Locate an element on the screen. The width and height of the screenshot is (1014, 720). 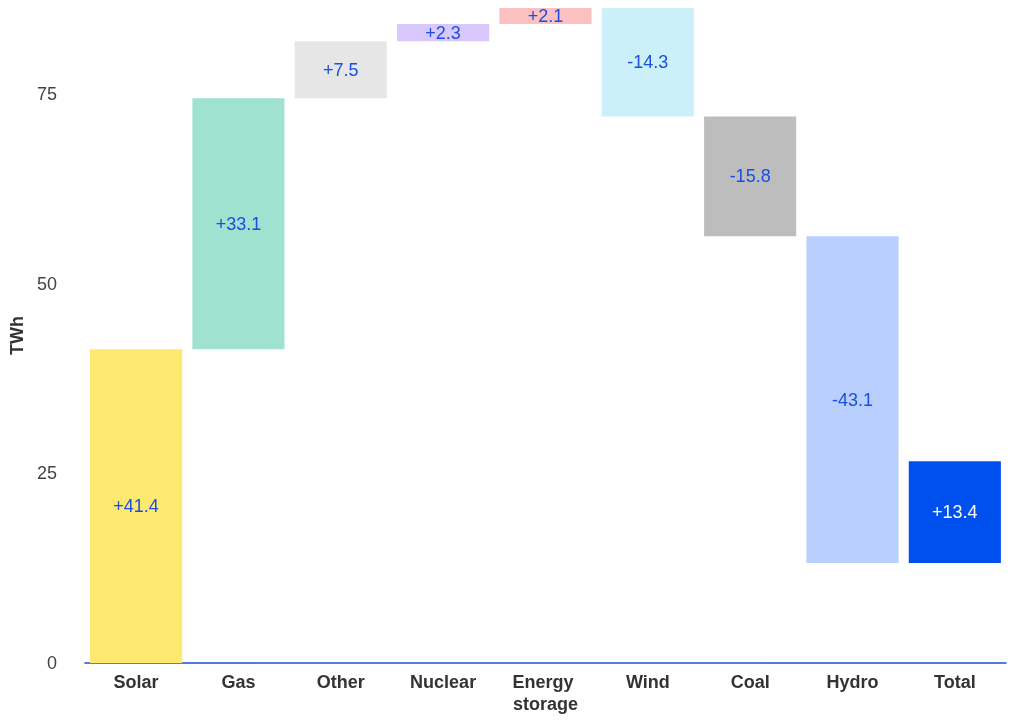
data-label: +2.1 is located at coordinates (545, 15).